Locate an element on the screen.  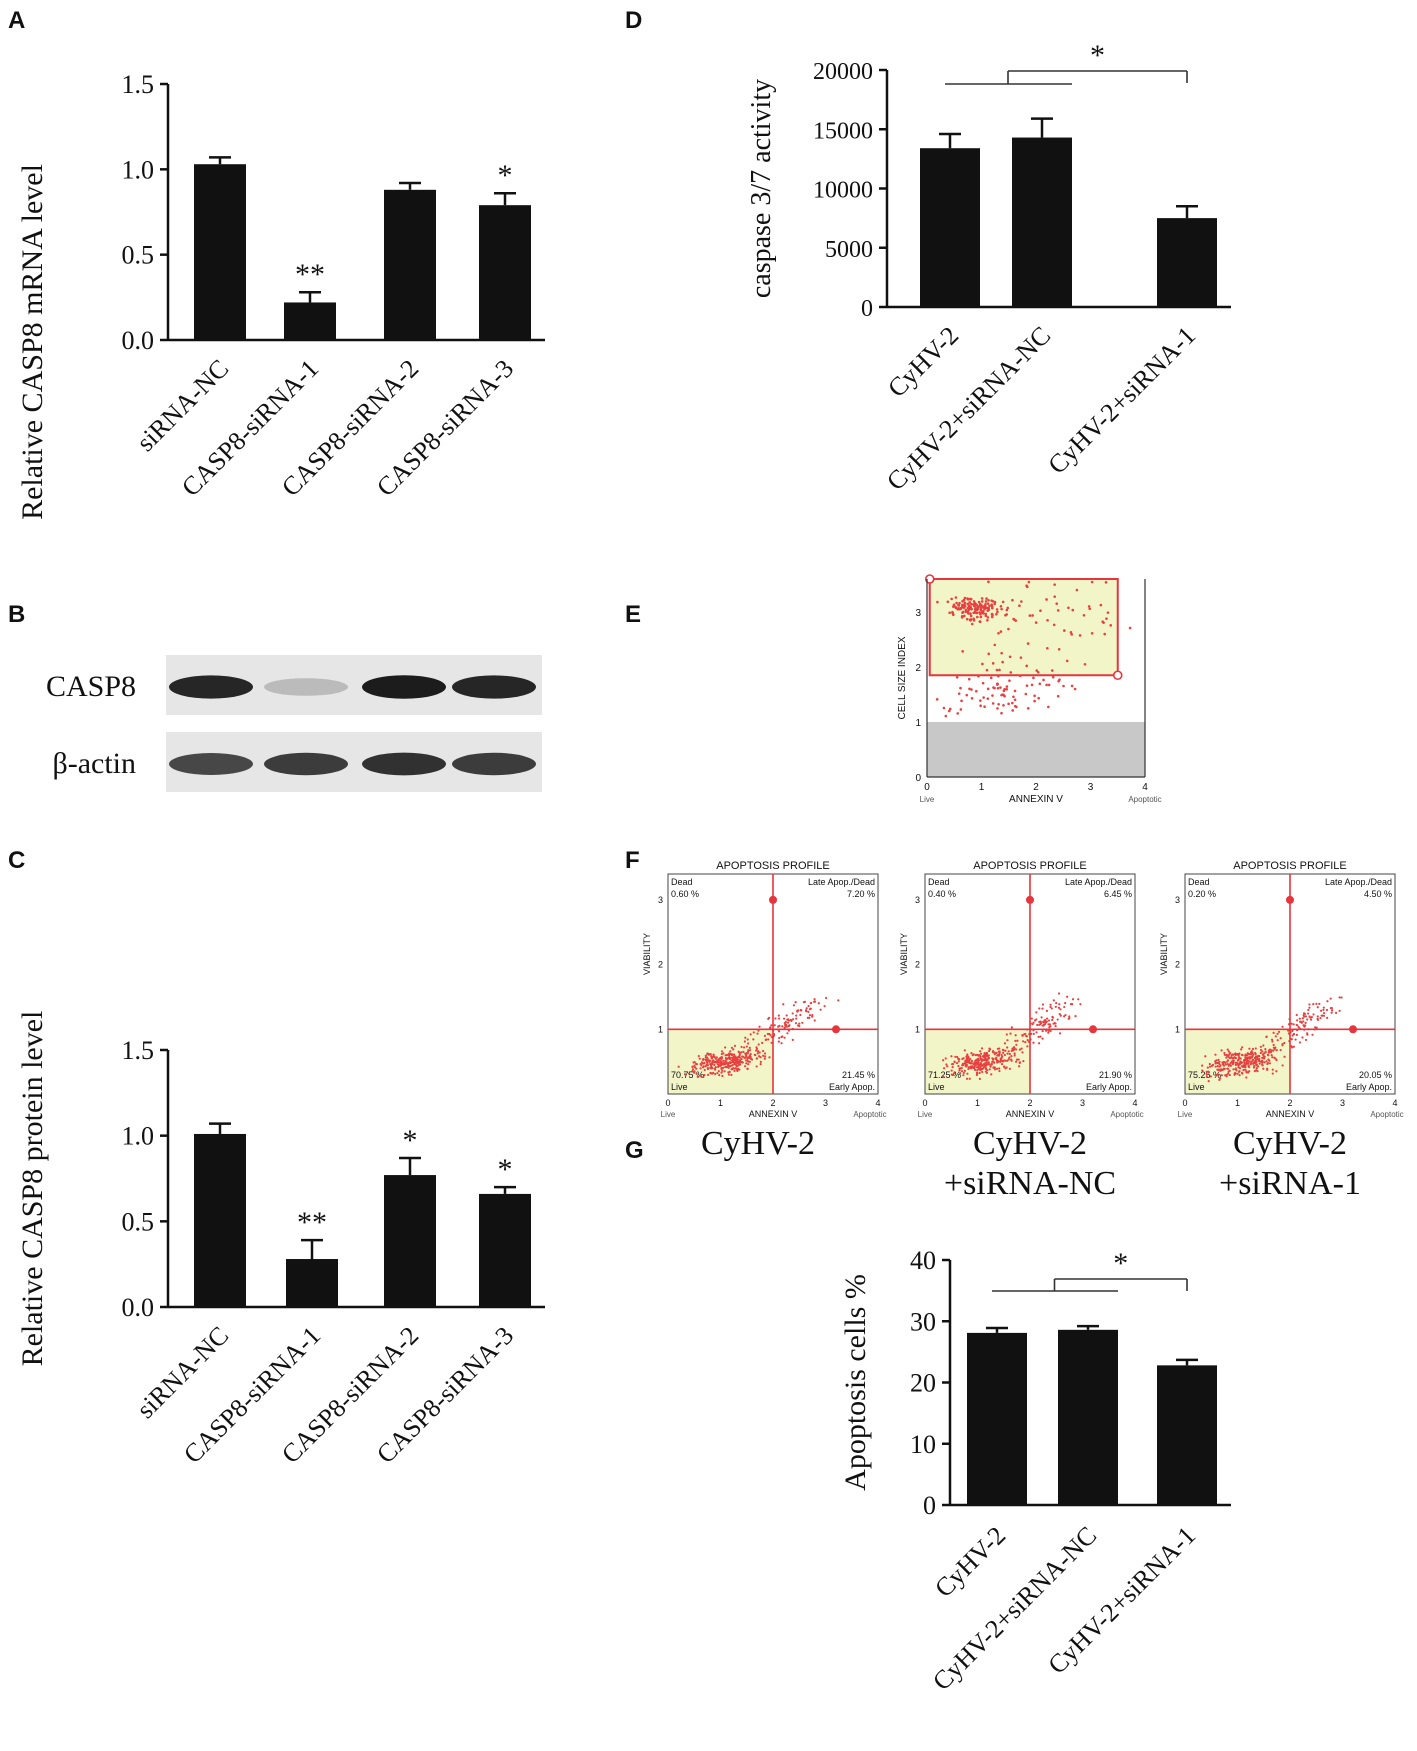
profile-x-tick: 3 is located at coordinates (1342, 1103).